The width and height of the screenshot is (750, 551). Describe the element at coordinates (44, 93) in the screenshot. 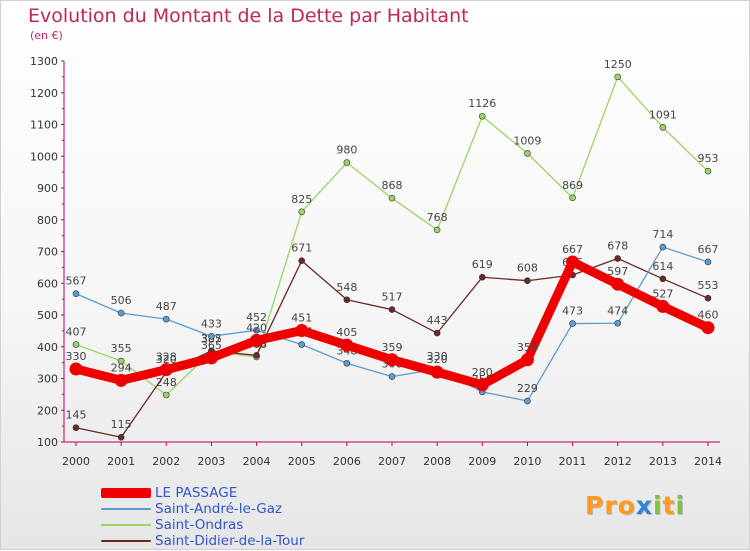

I see `y-tick-label: 1200` at that location.